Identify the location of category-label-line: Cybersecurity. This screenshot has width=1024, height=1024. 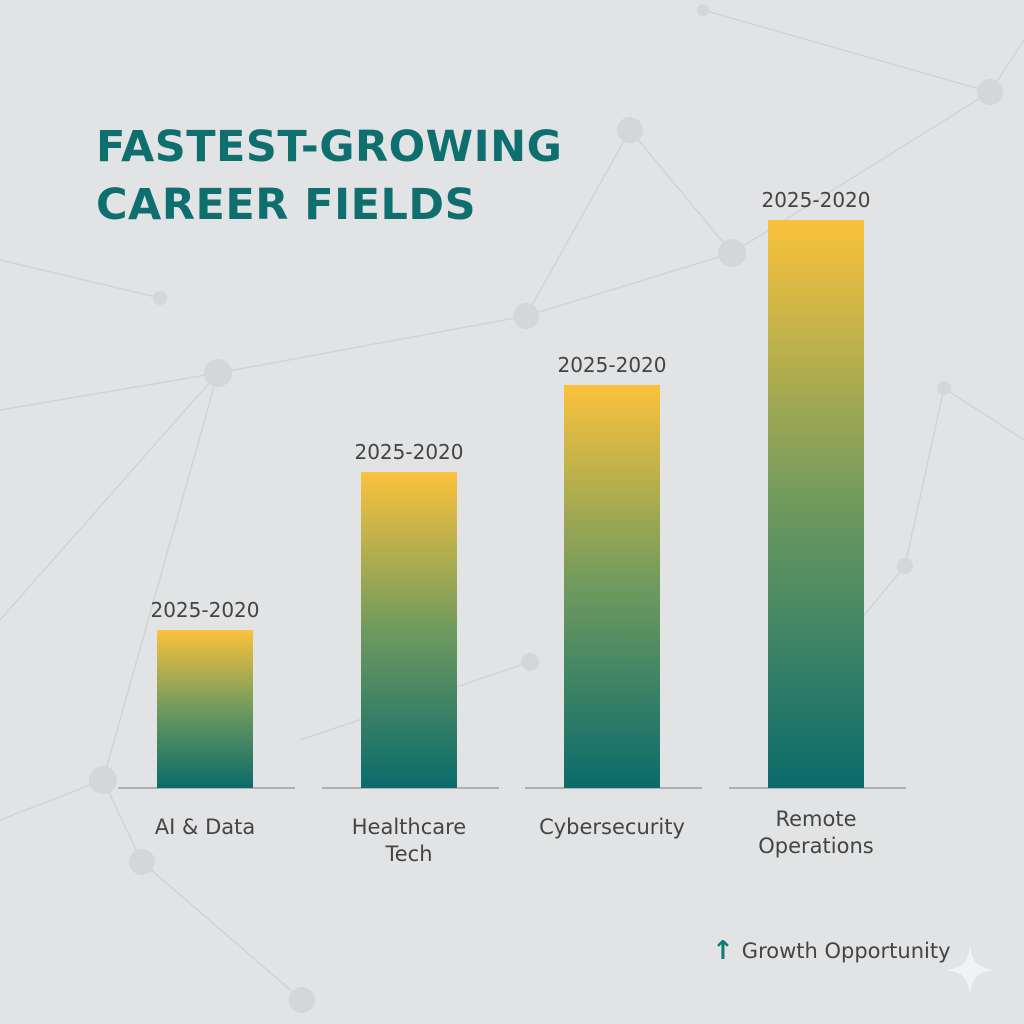
(612, 827).